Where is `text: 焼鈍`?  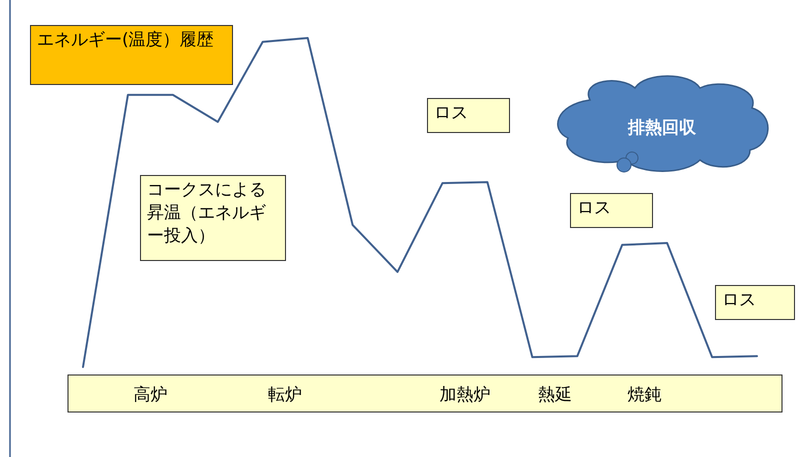 text: 焼鈍 is located at coordinates (645, 395).